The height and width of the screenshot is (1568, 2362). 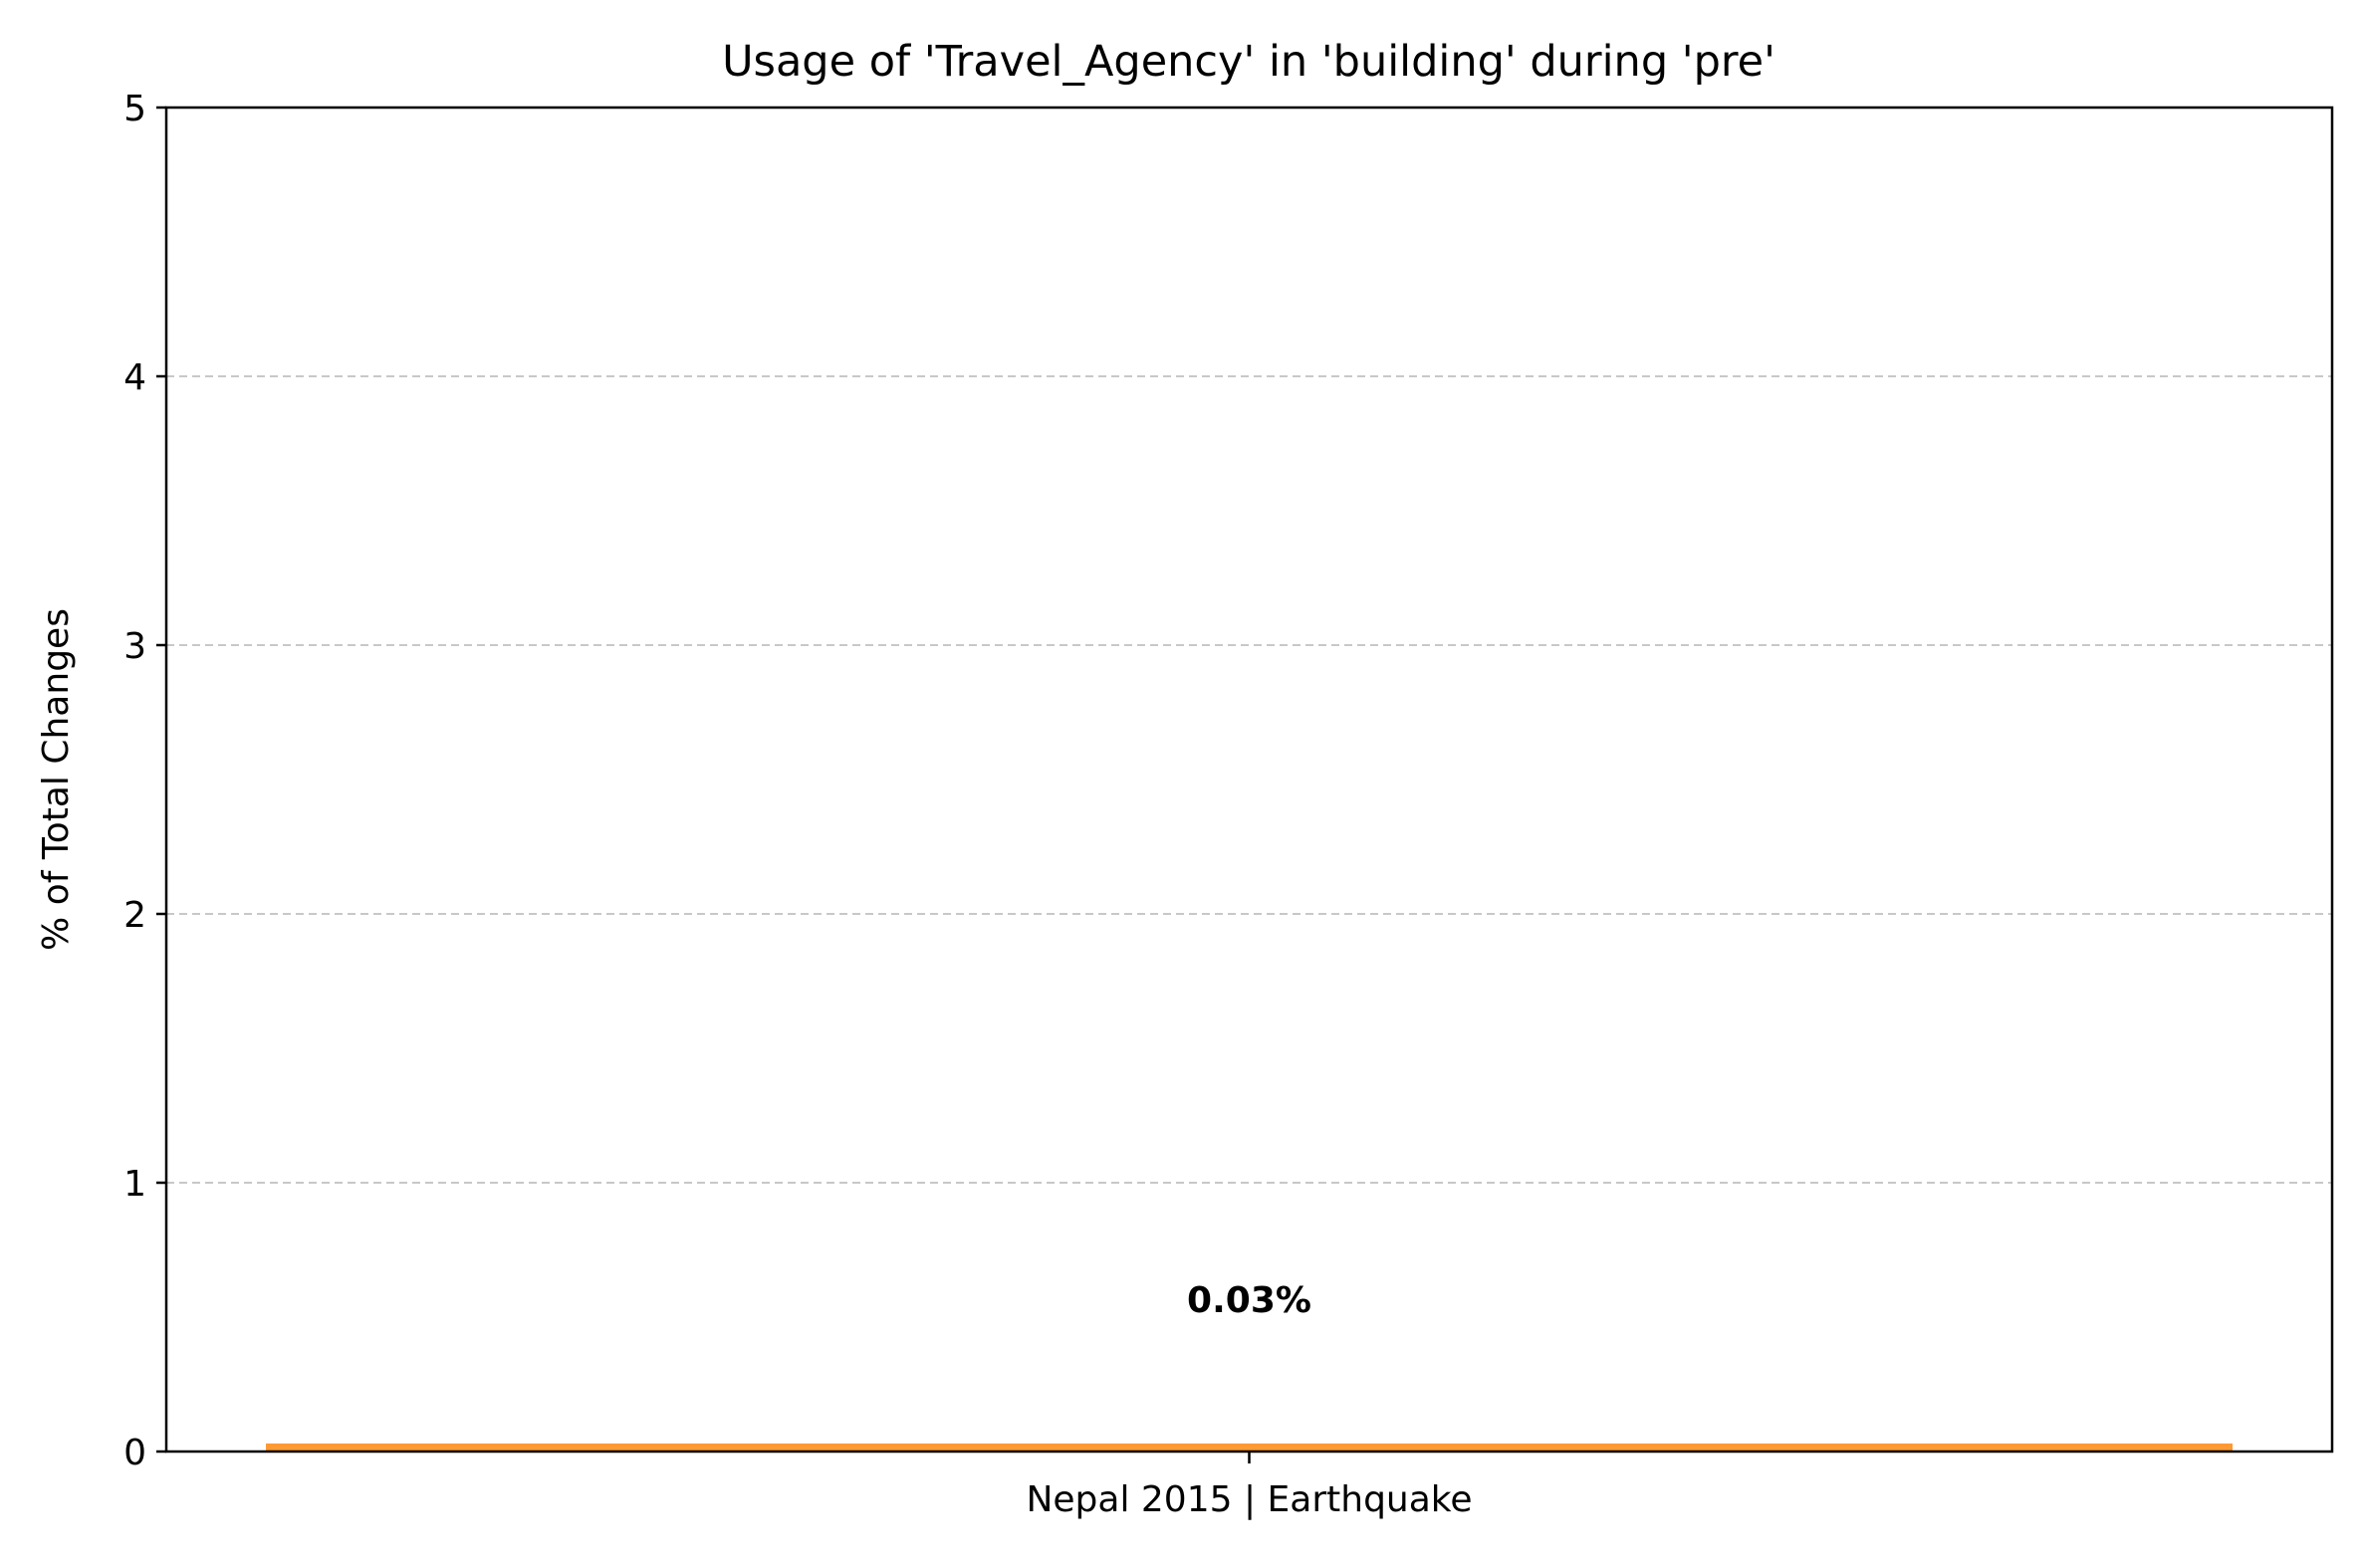 I want to click on y-axis-title: % of Total Changes, so click(x=56, y=779).